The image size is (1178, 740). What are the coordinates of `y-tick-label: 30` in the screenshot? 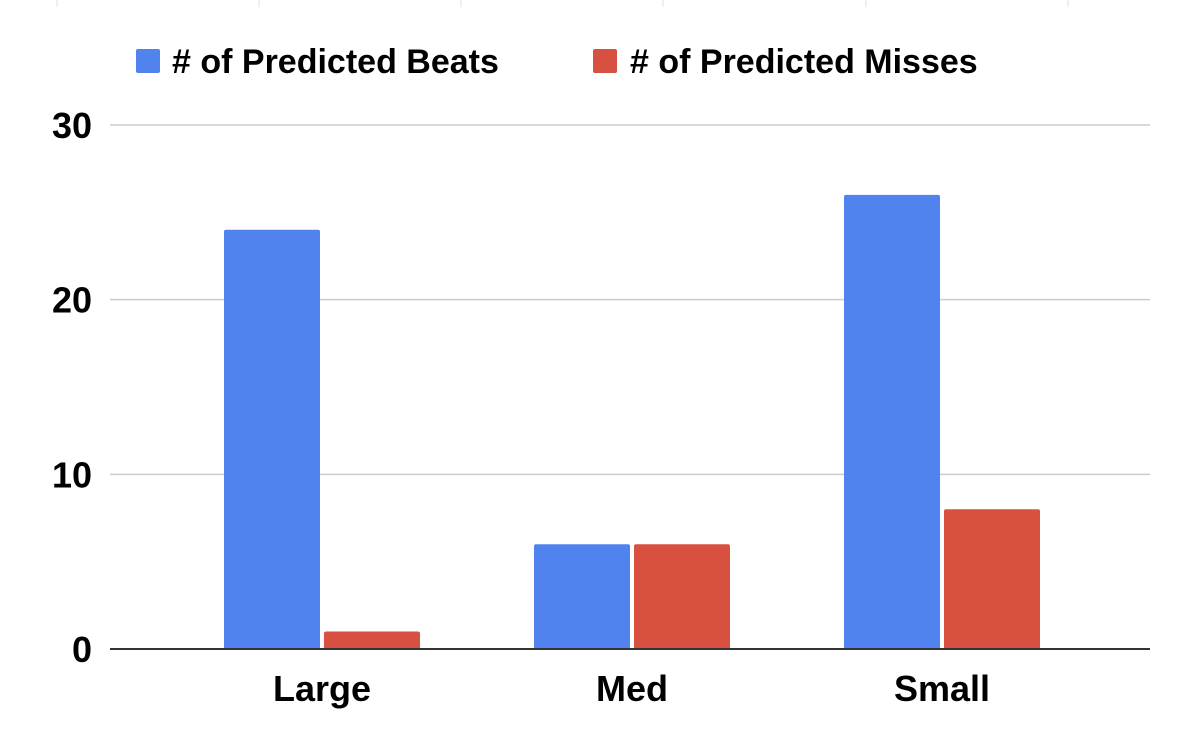 It's located at (72, 125).